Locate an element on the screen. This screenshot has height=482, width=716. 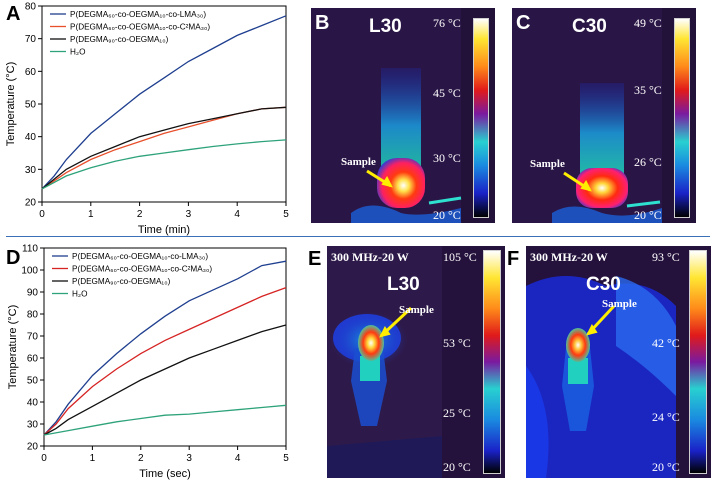
thermal-scene-c is located at coordinates (604, 115).